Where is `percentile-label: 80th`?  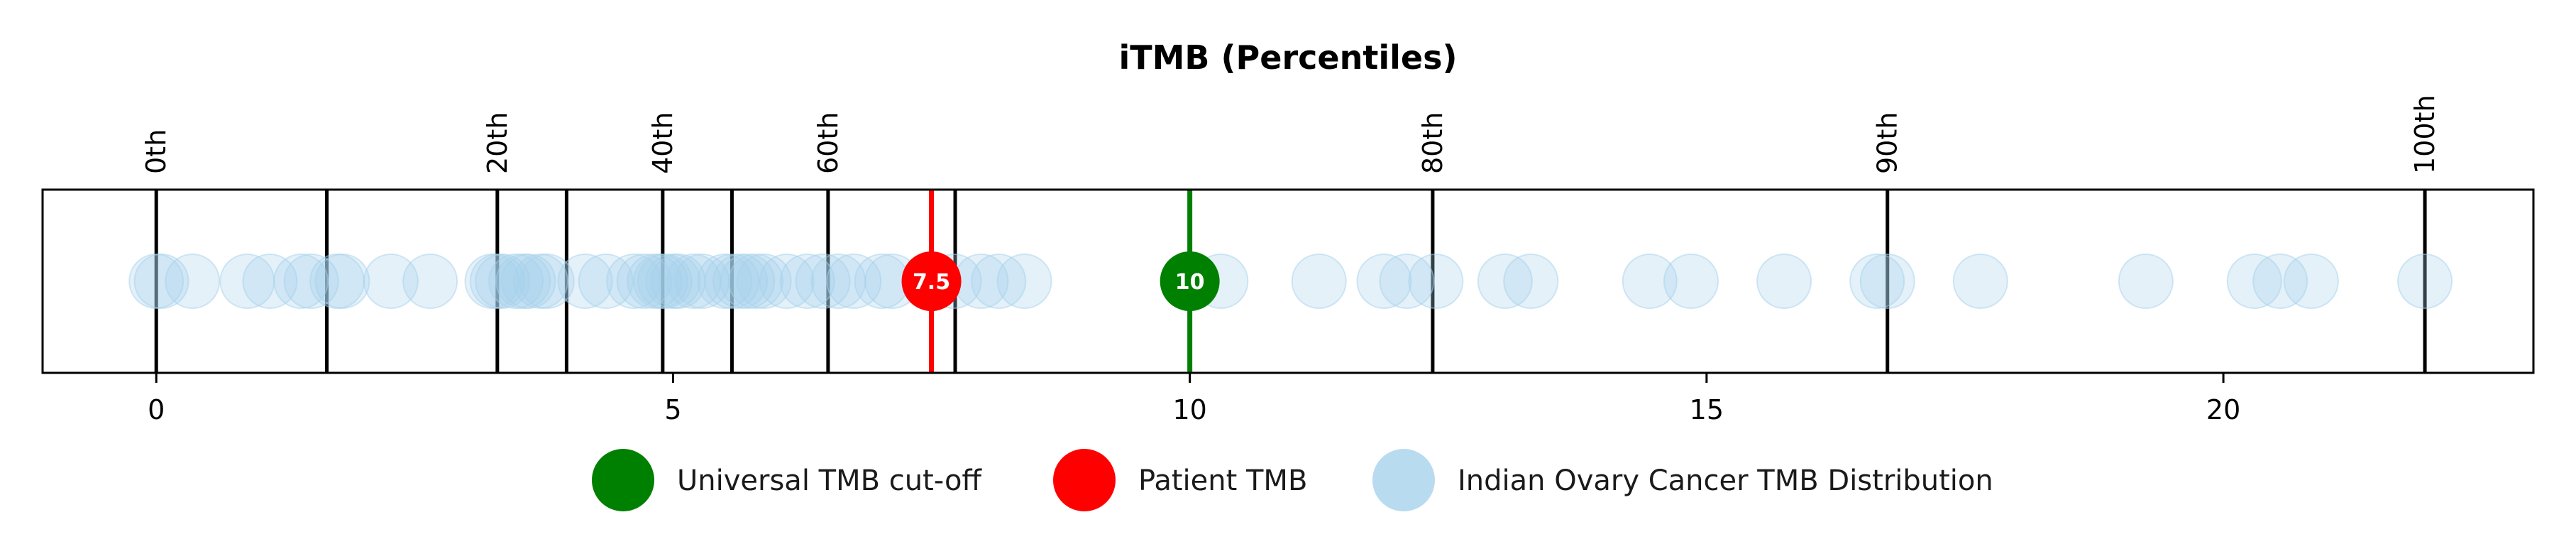 percentile-label: 80th is located at coordinates (1432, 143).